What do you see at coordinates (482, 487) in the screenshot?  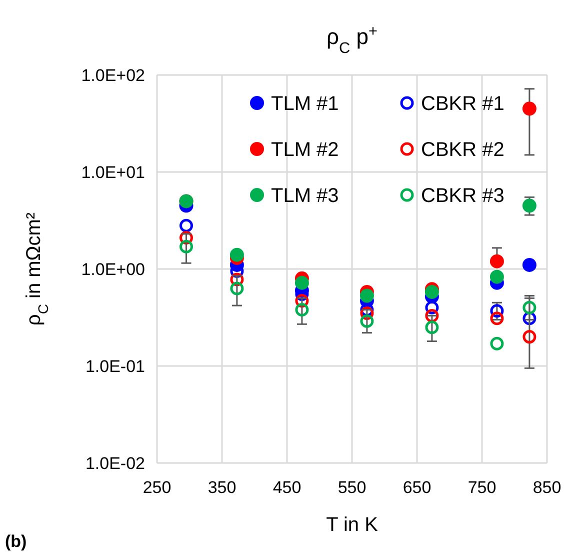 I see `x-tick-label: 750` at bounding box center [482, 487].